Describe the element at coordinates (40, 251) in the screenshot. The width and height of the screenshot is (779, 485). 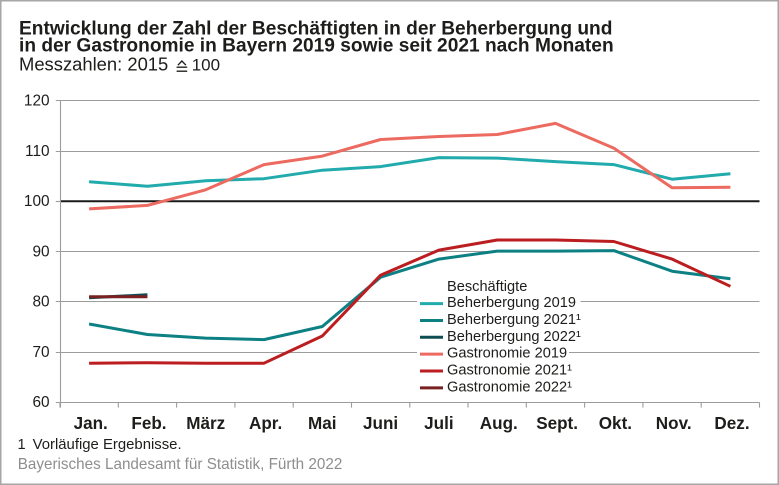
I see `svg-text: 90` at that location.